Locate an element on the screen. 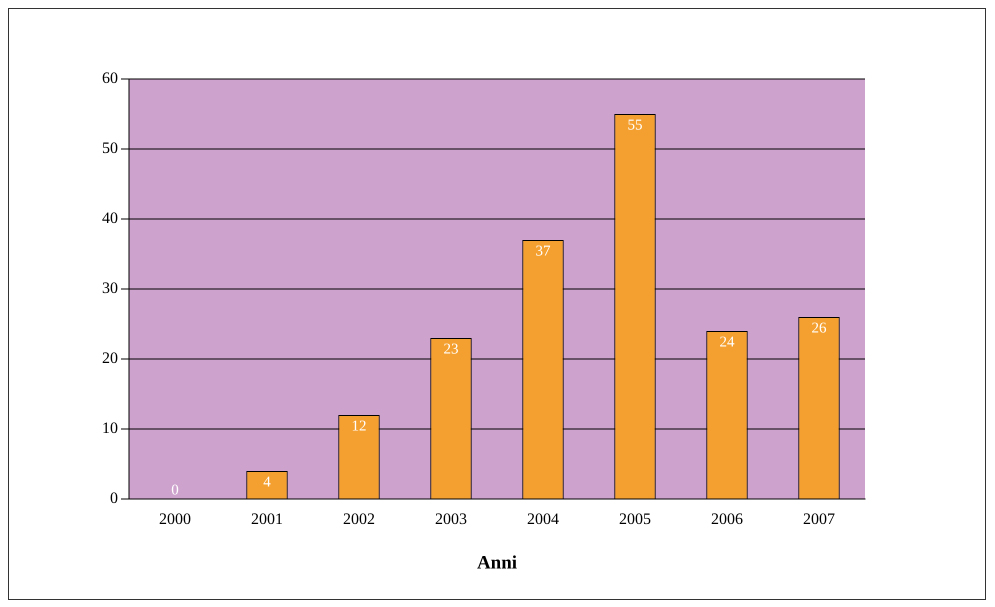 This screenshot has height=607, width=995. x-tick-label: 2001 is located at coordinates (267, 519).